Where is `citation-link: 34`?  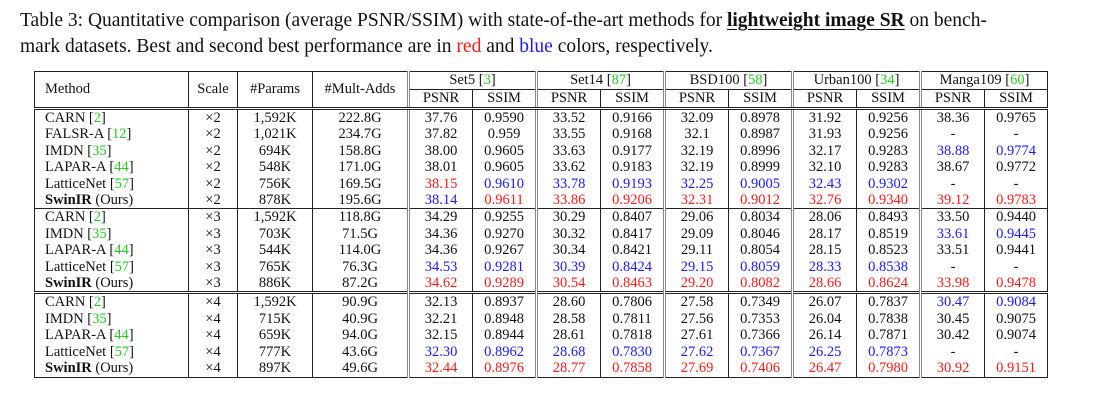 citation-link: 34 is located at coordinates (887, 80).